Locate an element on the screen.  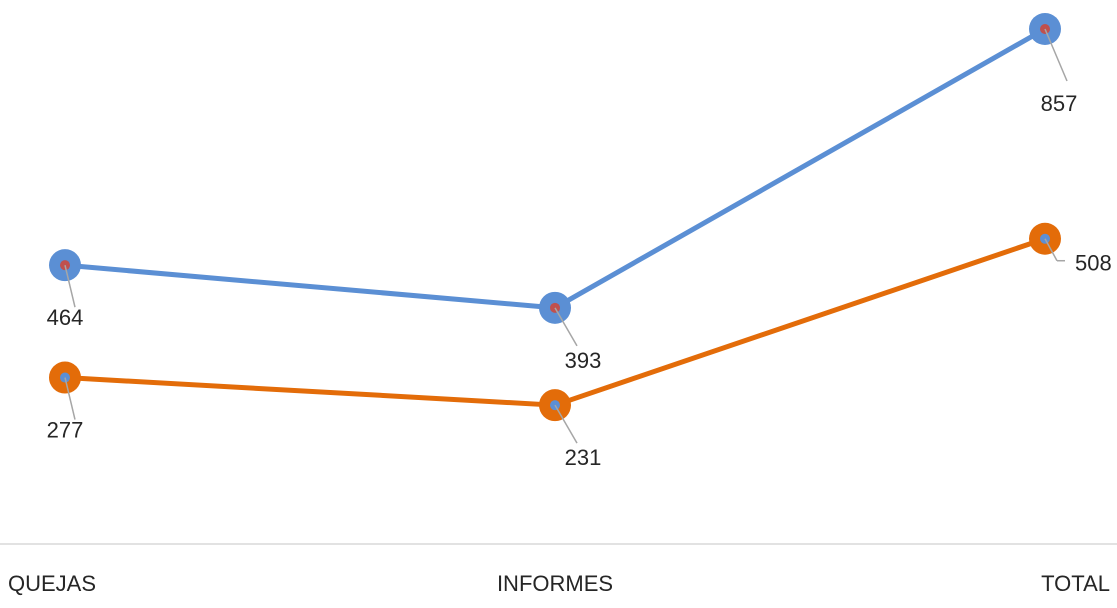
category-axis: QUEJAS INFORMES TOTAL is located at coordinates (559, 583).